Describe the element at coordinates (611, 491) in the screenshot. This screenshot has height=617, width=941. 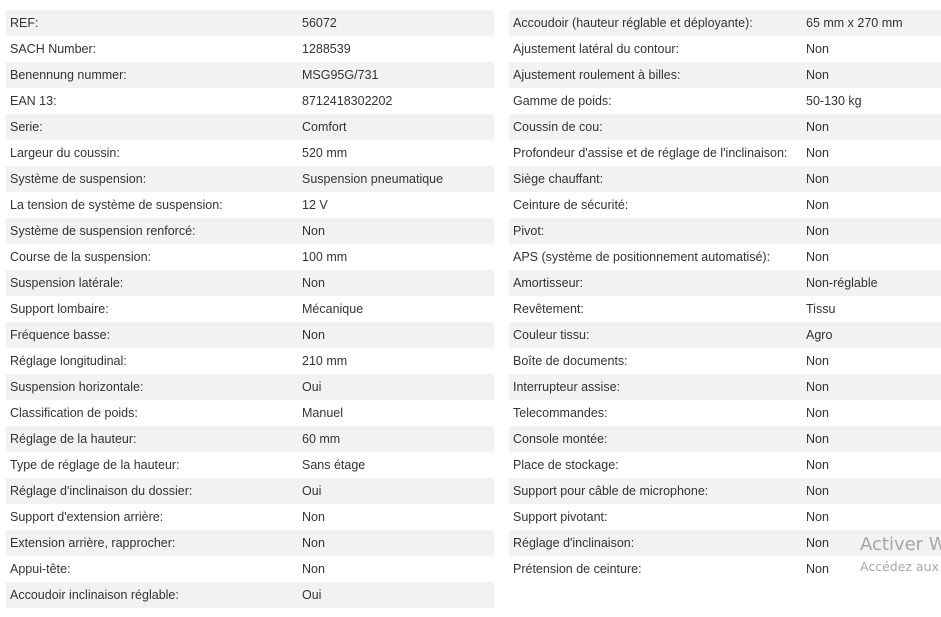
I see `spec-label: Support pour câble de microphone:` at that location.